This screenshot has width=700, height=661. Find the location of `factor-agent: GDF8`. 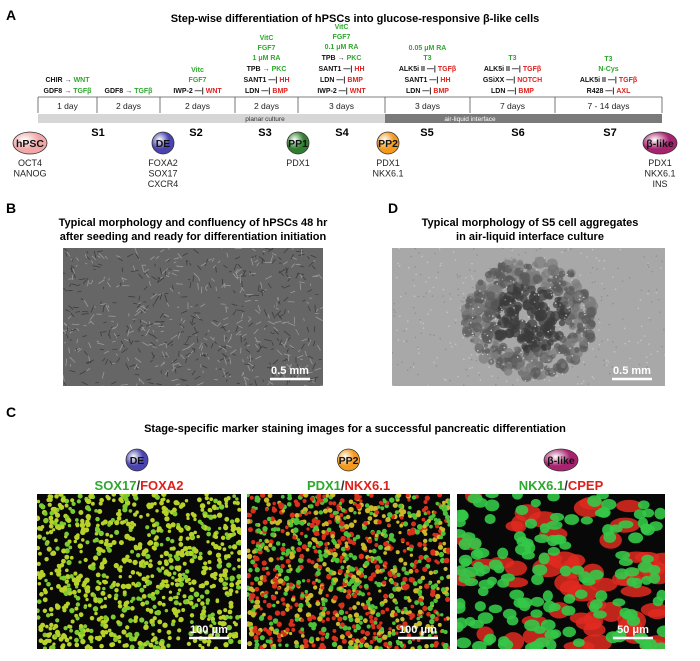

factor-agent: GDF8 is located at coordinates (53, 91).